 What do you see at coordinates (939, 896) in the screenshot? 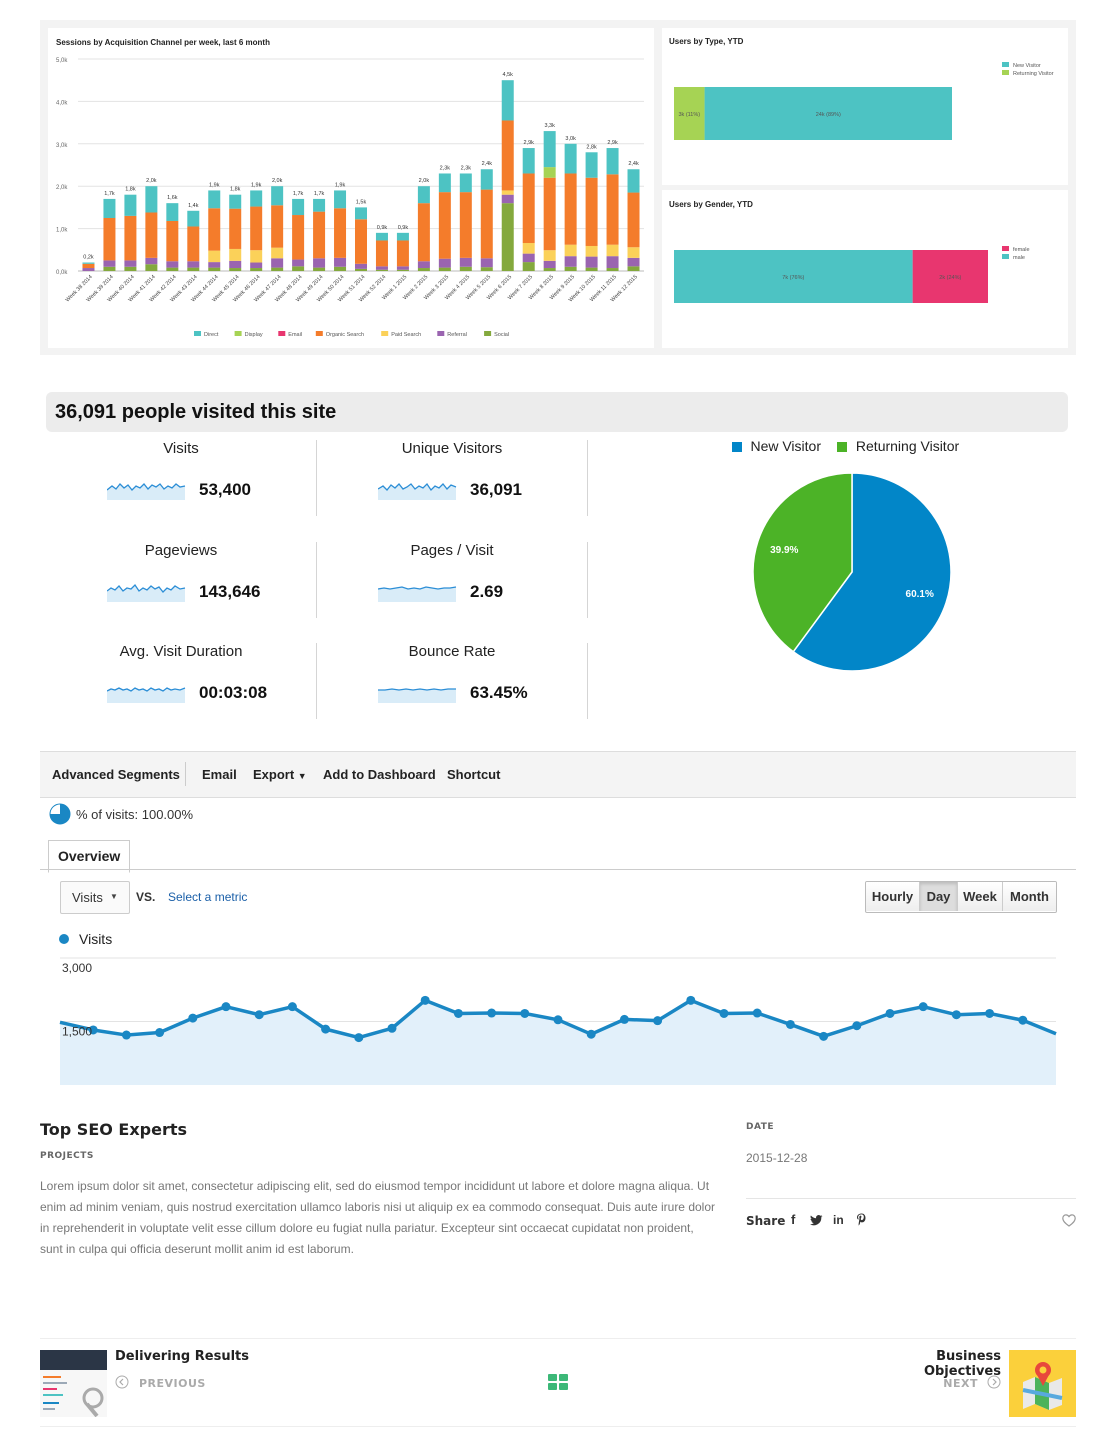
I see `day-button: Day` at bounding box center [939, 896].